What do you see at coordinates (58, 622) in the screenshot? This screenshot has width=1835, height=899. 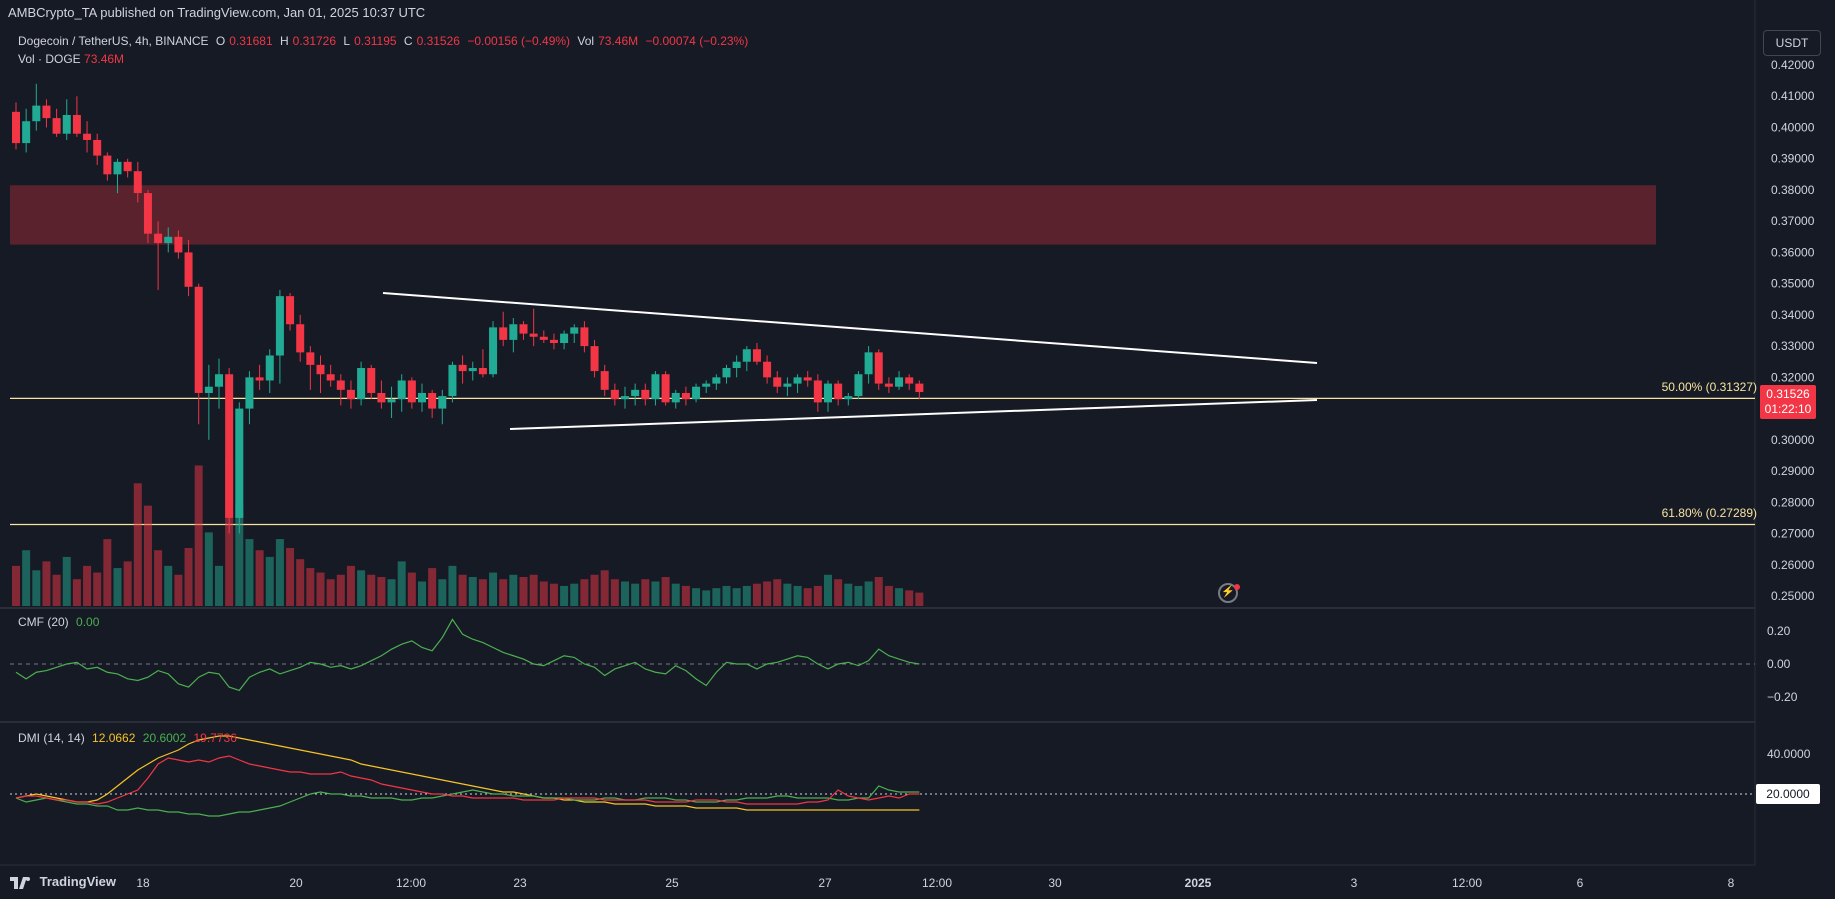 I see `cmf-legend: CMF (20) 0.00` at bounding box center [58, 622].